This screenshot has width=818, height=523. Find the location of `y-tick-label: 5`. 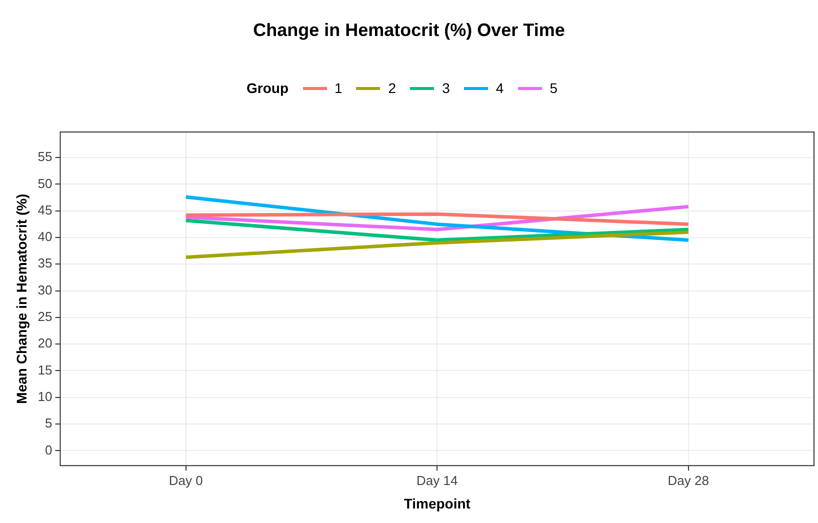

y-tick-label: 5 is located at coordinates (48, 423).